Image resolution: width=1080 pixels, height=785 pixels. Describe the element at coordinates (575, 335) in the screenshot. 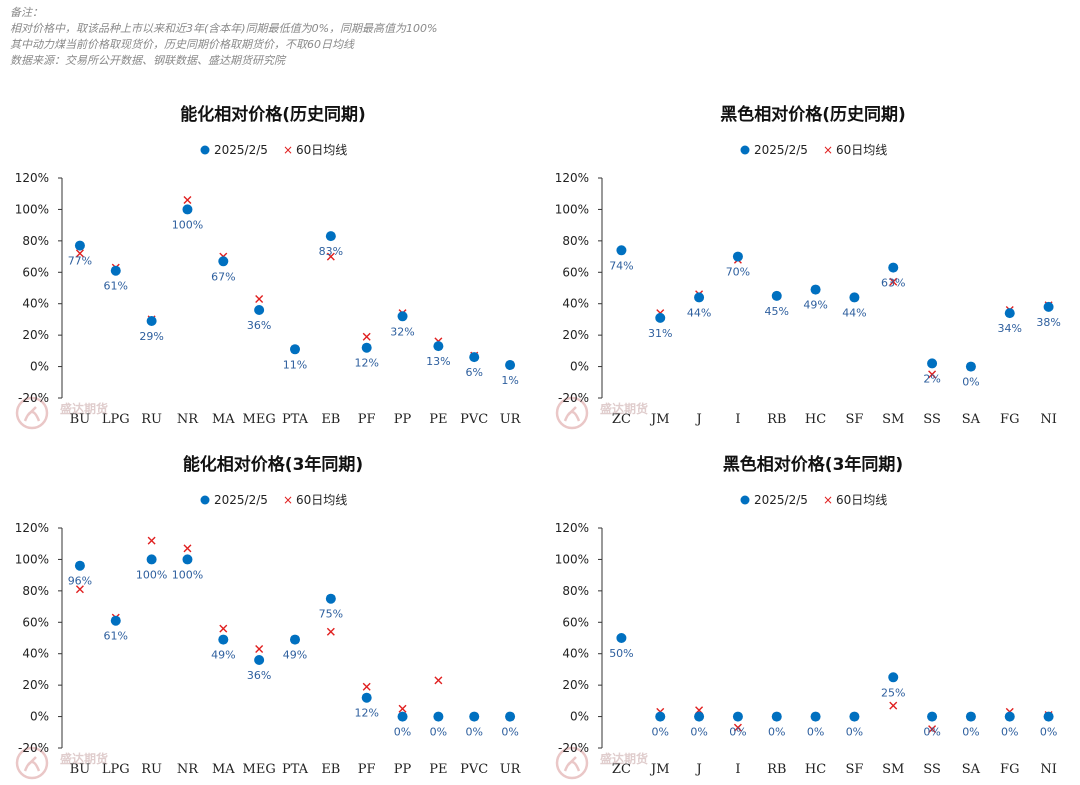

I see `y-tick-label: 20%` at that location.